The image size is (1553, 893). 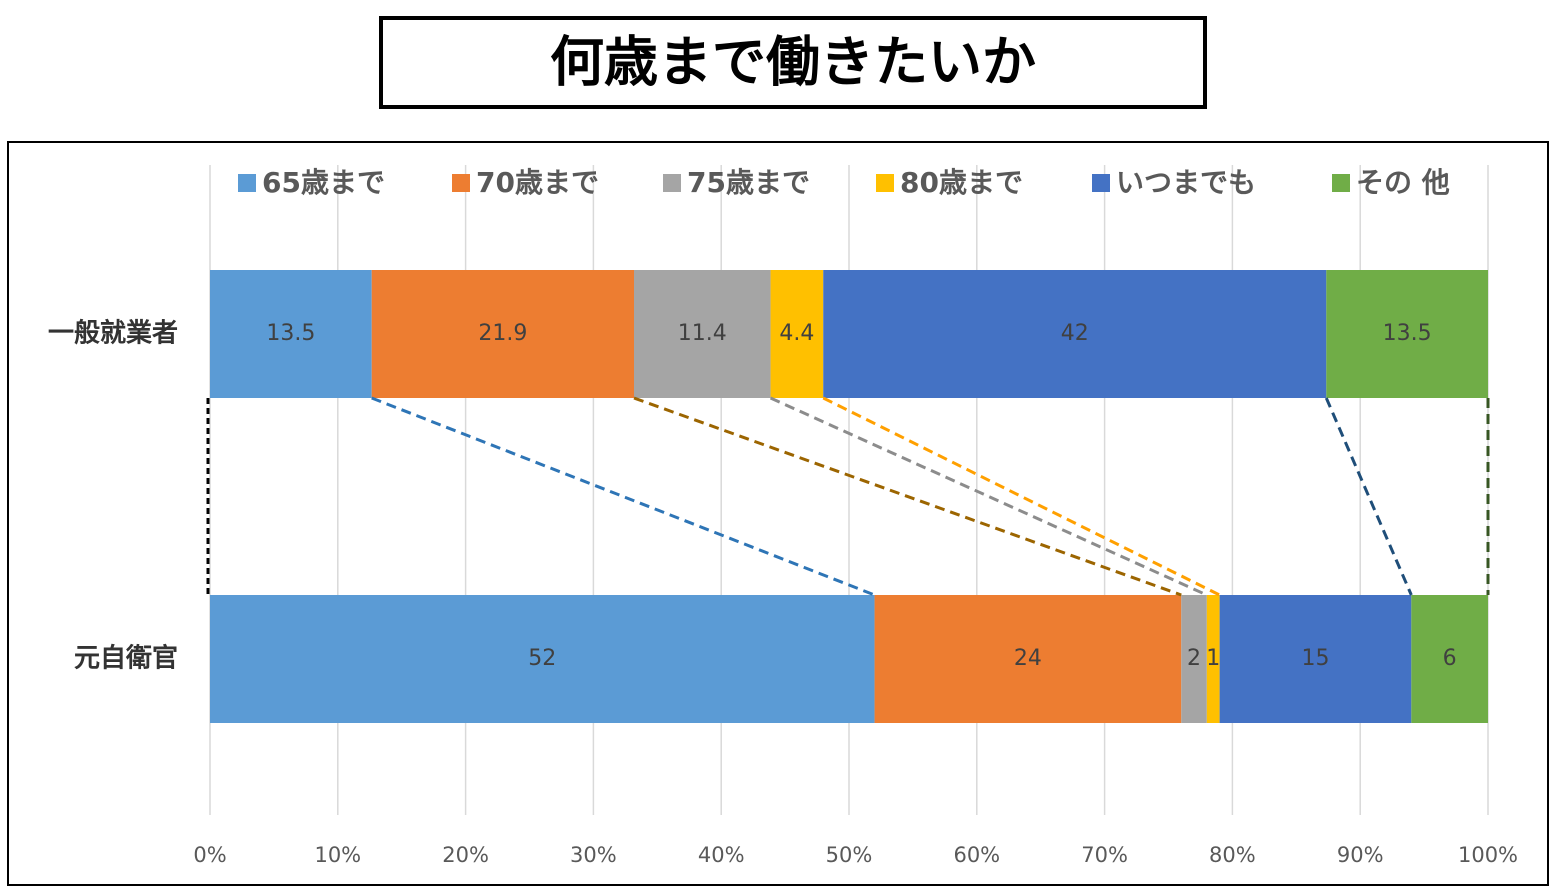 I want to click on data-label: 11.4, so click(x=702, y=333).